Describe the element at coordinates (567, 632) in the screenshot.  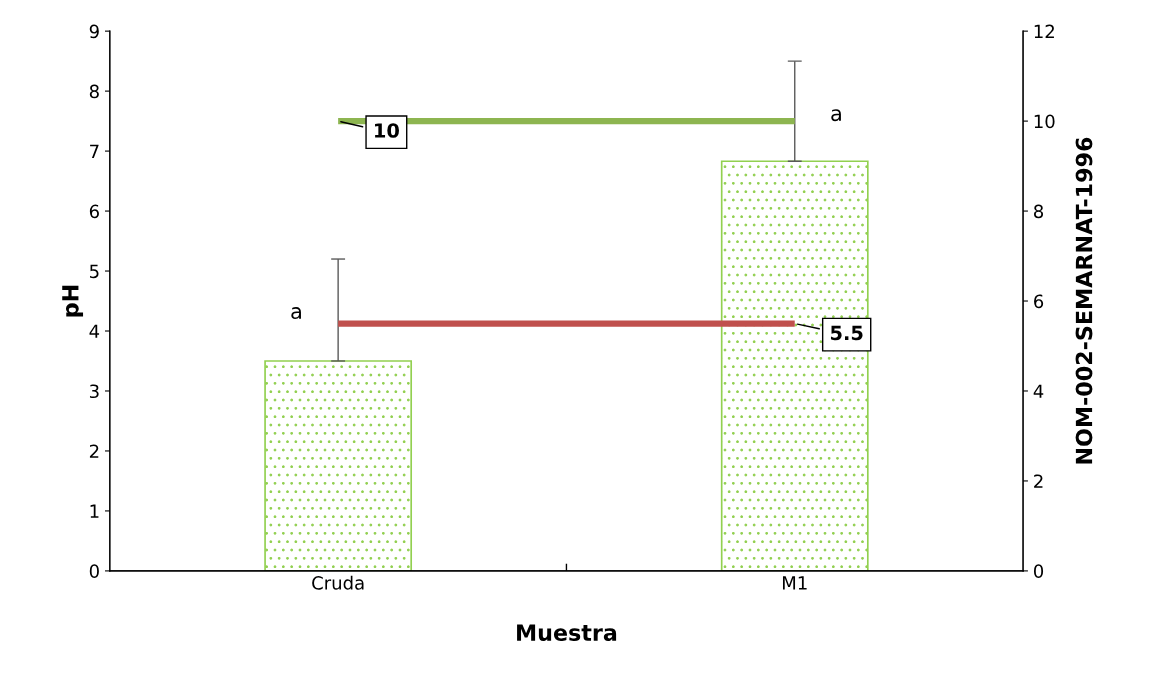
I see `x-axis-title: Muestra` at that location.